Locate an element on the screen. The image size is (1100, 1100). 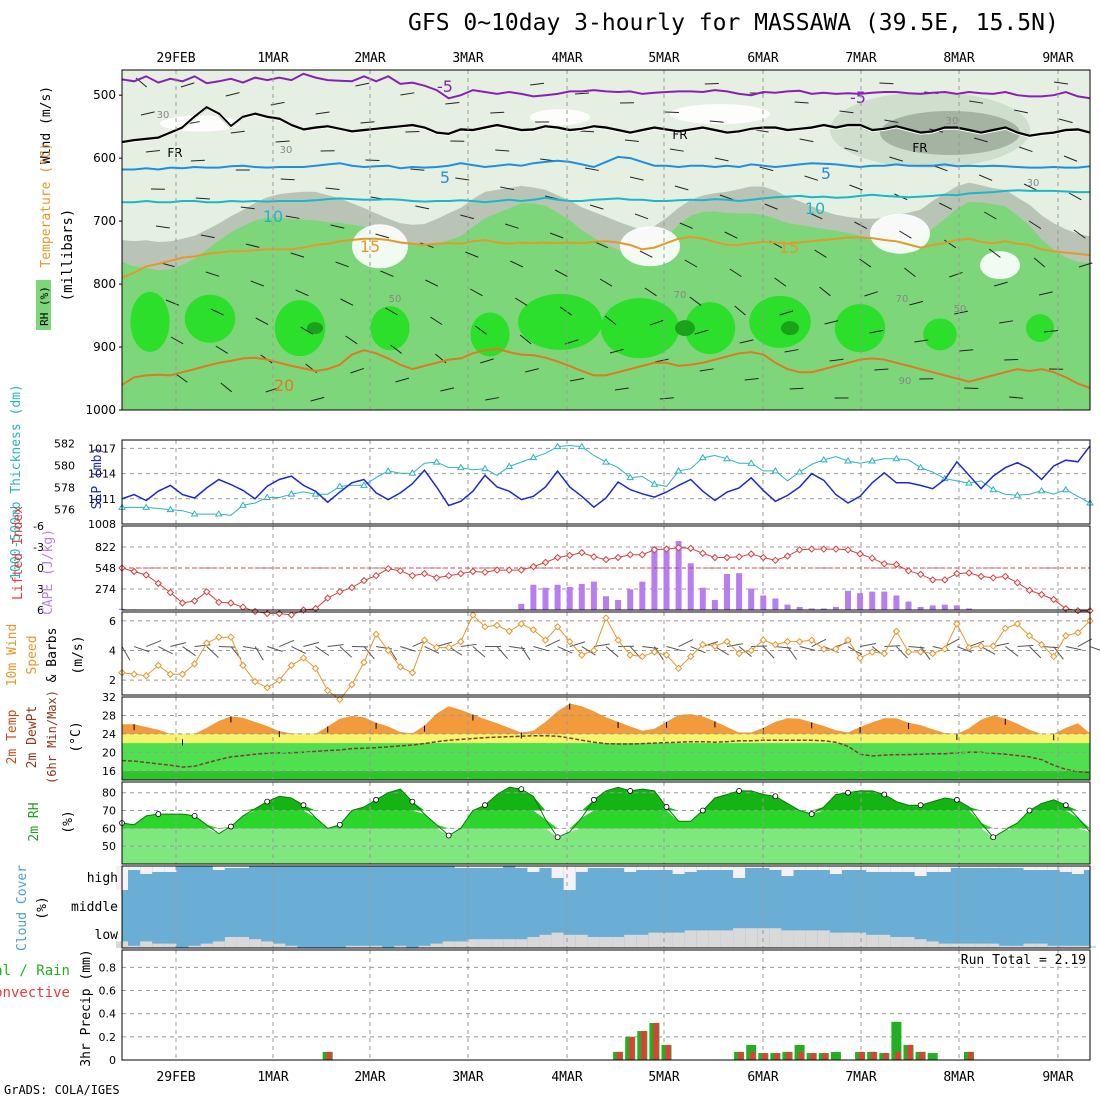
isotherm-label: 20 is located at coordinates (284, 385).